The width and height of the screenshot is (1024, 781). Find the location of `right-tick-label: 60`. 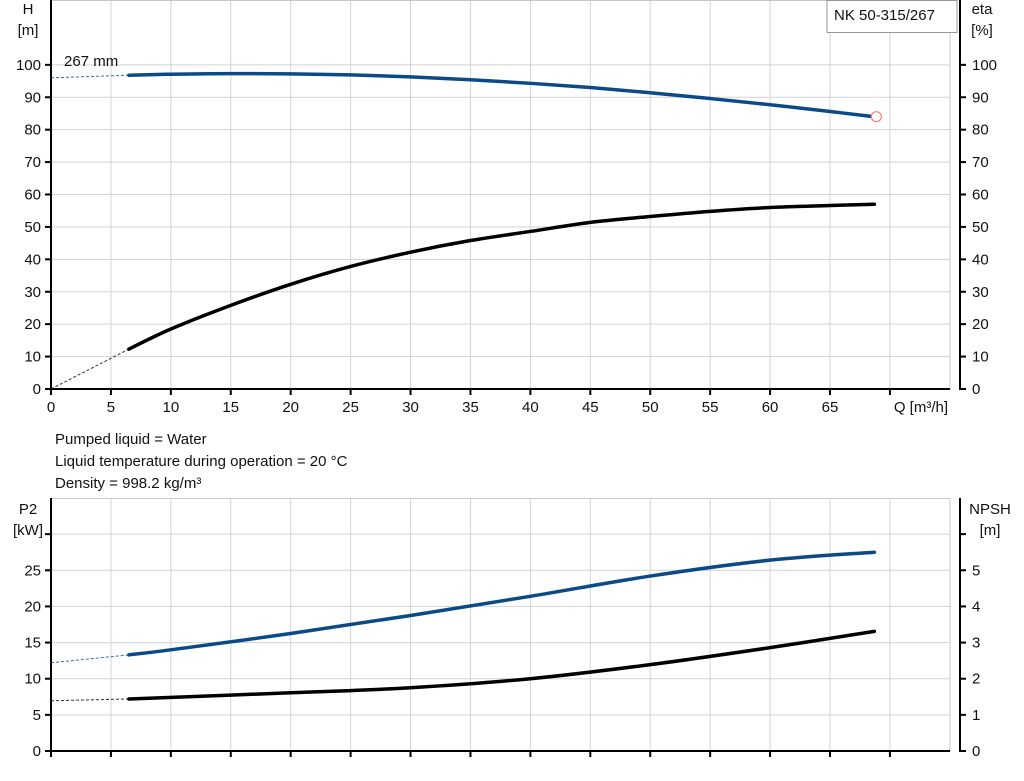

right-tick-label: 60 is located at coordinates (980, 195).